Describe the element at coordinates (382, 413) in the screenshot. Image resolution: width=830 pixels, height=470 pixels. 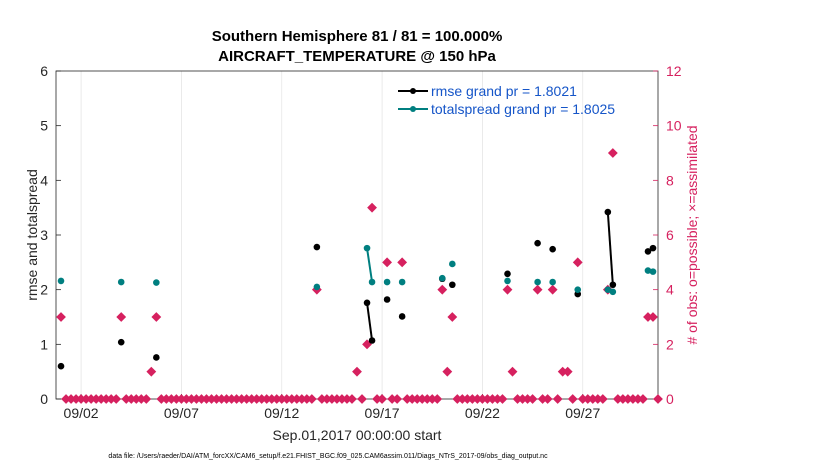
I see `x-tick-label-3: 09/17` at that location.